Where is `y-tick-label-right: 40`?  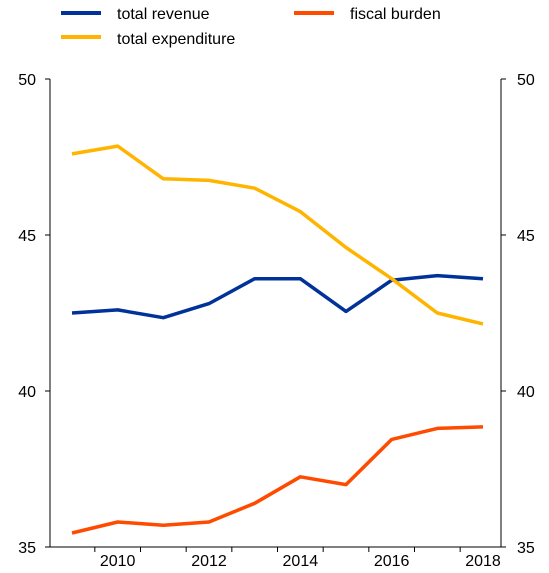
y-tick-label-right: 40 is located at coordinates (526, 392).